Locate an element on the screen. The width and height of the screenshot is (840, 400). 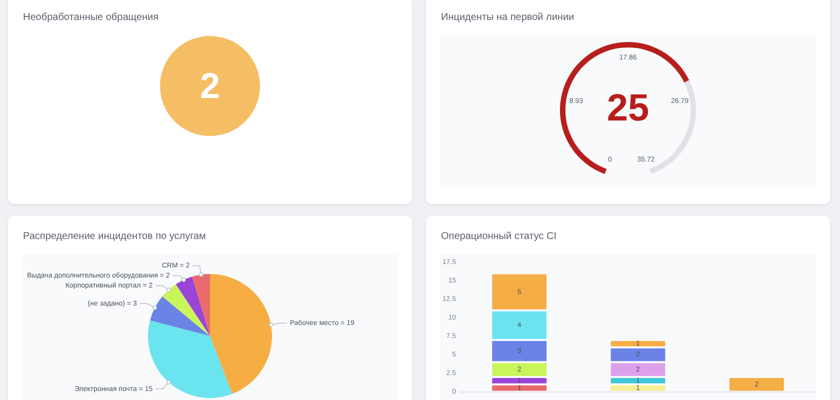
data-label: 25 is located at coordinates (628, 109).